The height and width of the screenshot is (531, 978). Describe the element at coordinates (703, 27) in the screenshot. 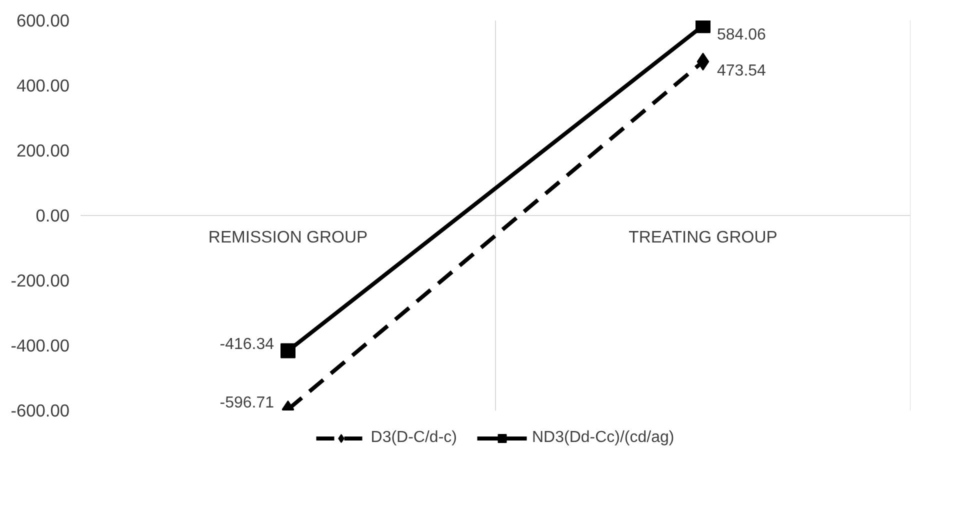

I see `point` at that location.